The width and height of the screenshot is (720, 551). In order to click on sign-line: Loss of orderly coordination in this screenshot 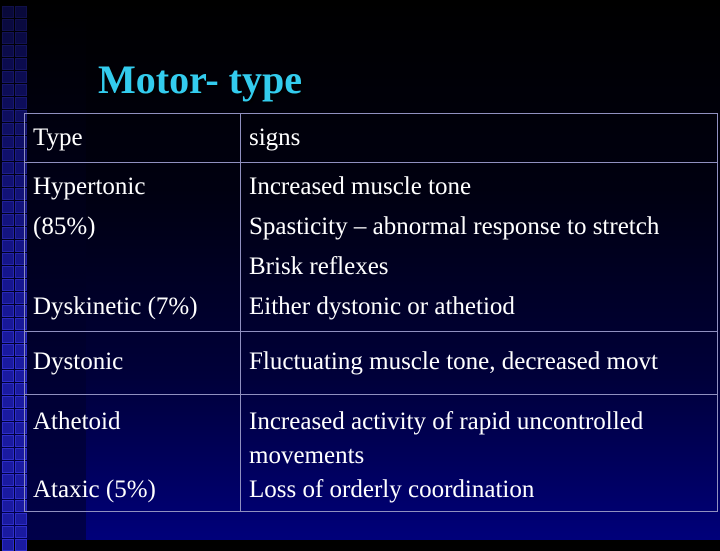, I will do `click(392, 489)`.